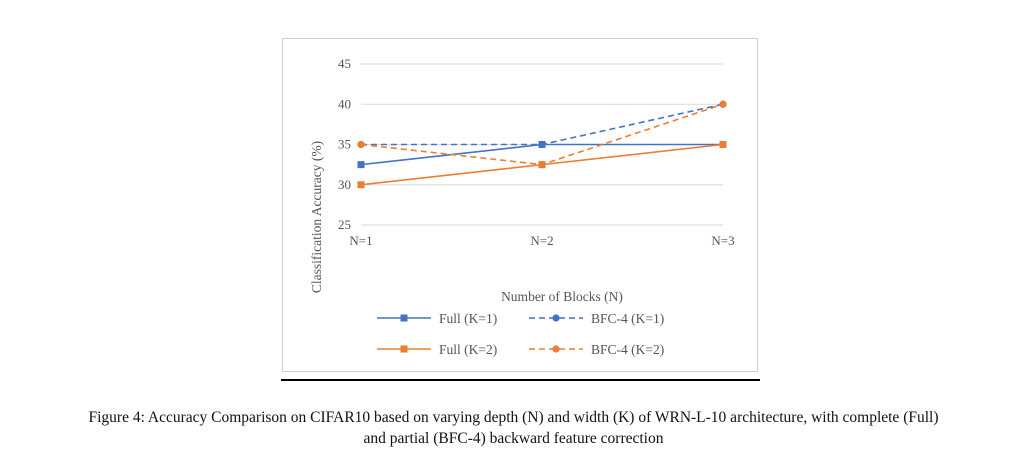 The width and height of the screenshot is (1027, 466). I want to click on y-tick-label: 35, so click(344, 144).